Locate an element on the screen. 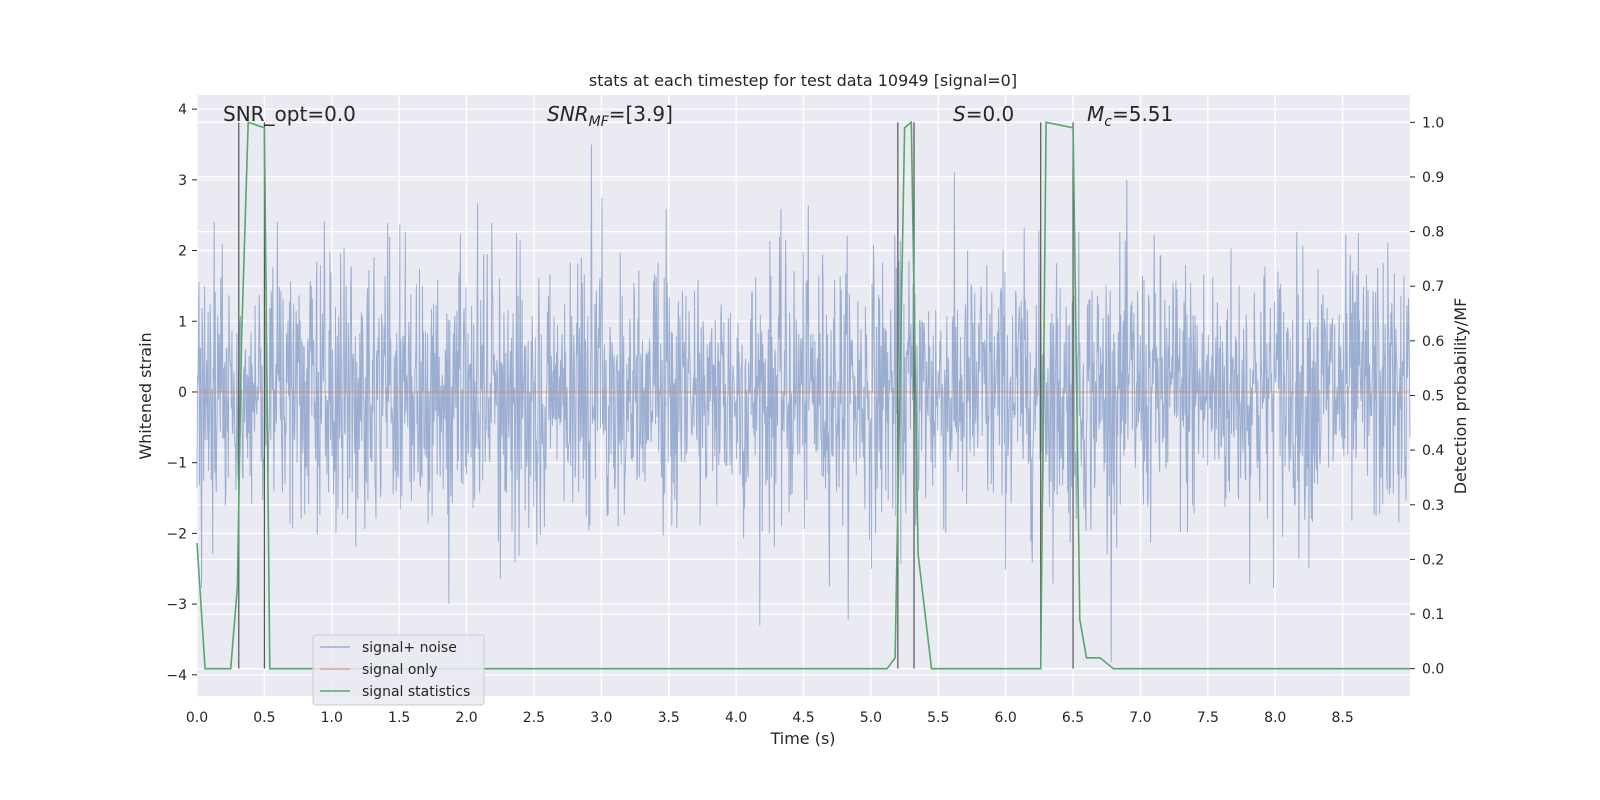 This screenshot has height=800, width=1600. y-tick-label-left: 3 is located at coordinates (182, 181).